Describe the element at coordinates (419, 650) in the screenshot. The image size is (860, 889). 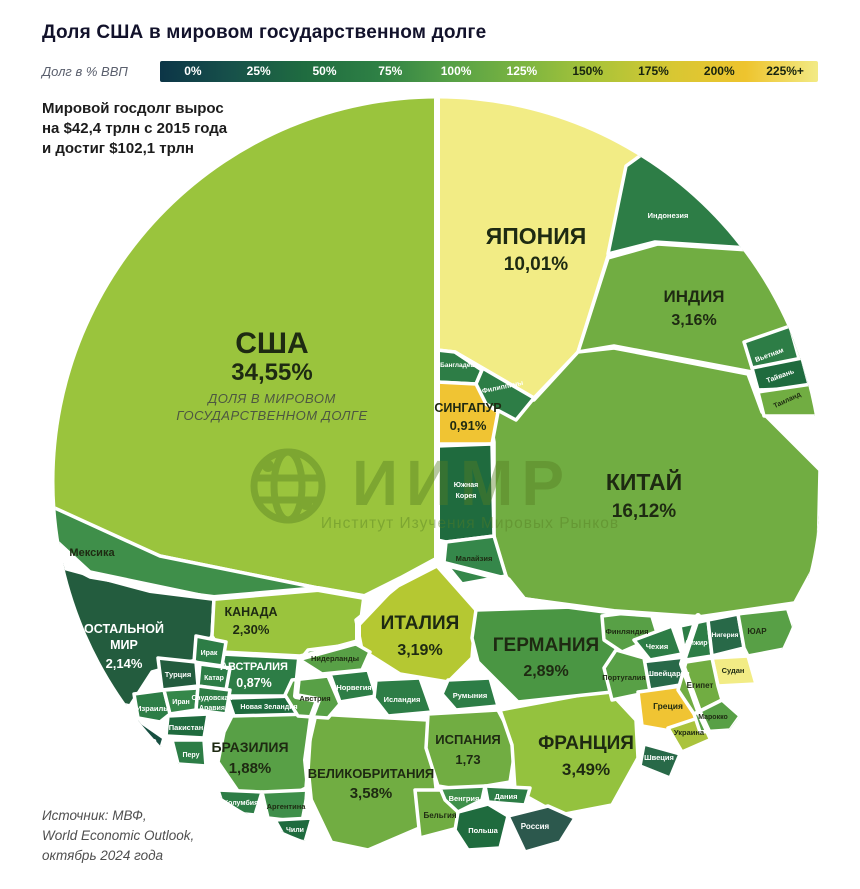
I see `label-italy-value: 3,19%` at that location.